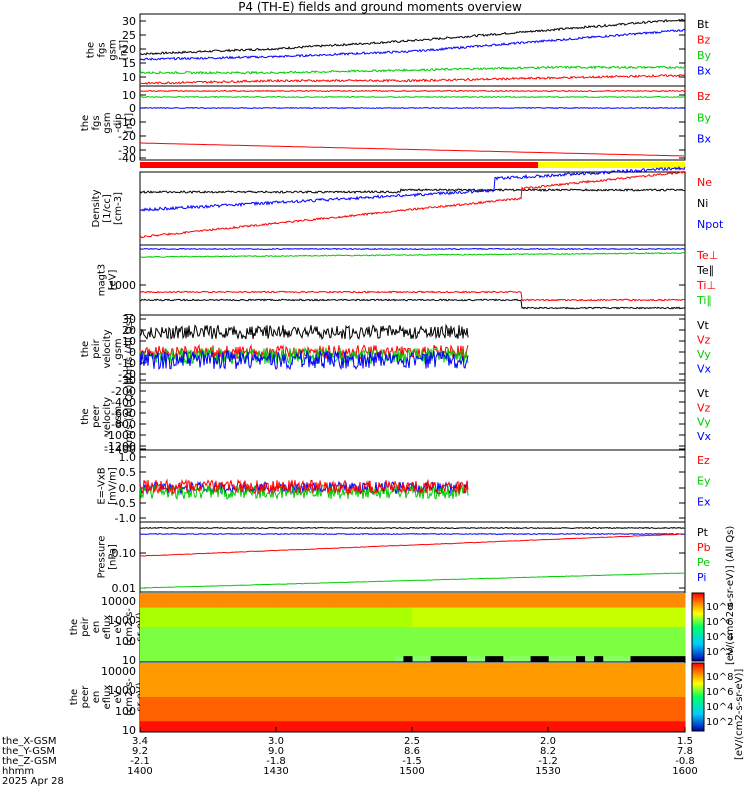 Image resolution: width=750 pixels, height=804 pixels. Describe the element at coordinates (704, 139) in the screenshot. I see `legend-Bx: Bx` at that location.